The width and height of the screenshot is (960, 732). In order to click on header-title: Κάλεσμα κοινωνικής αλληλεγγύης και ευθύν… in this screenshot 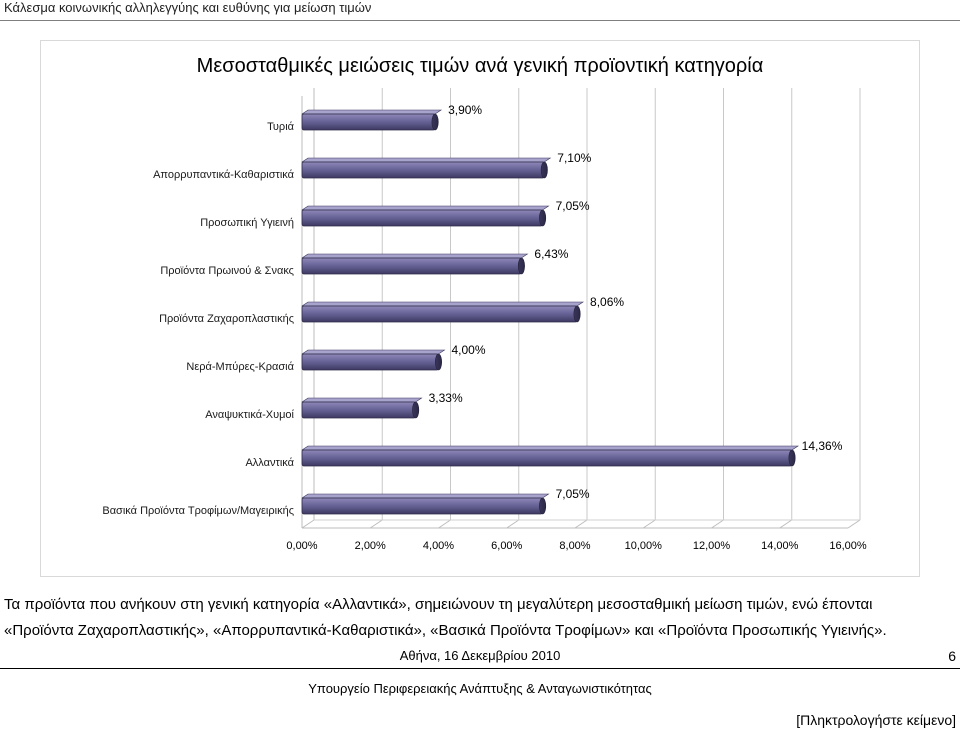, I will do `click(188, 7)`.